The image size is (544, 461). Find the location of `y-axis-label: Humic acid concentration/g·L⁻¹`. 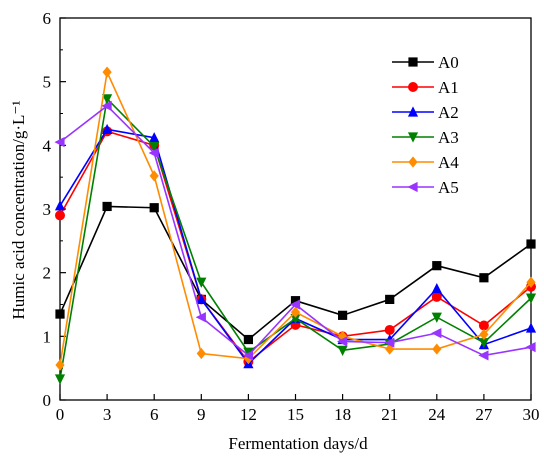

y-axis-label: Humic acid concentration/g·L⁻¹ is located at coordinates (18, 210).